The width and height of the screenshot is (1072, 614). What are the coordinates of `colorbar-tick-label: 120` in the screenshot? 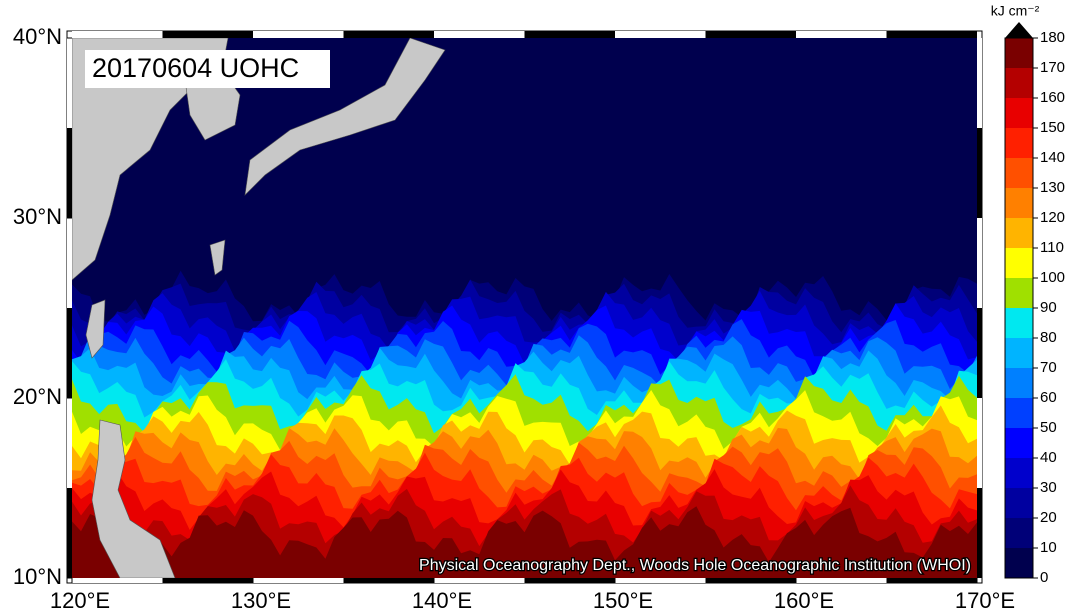 It's located at (1052, 217).